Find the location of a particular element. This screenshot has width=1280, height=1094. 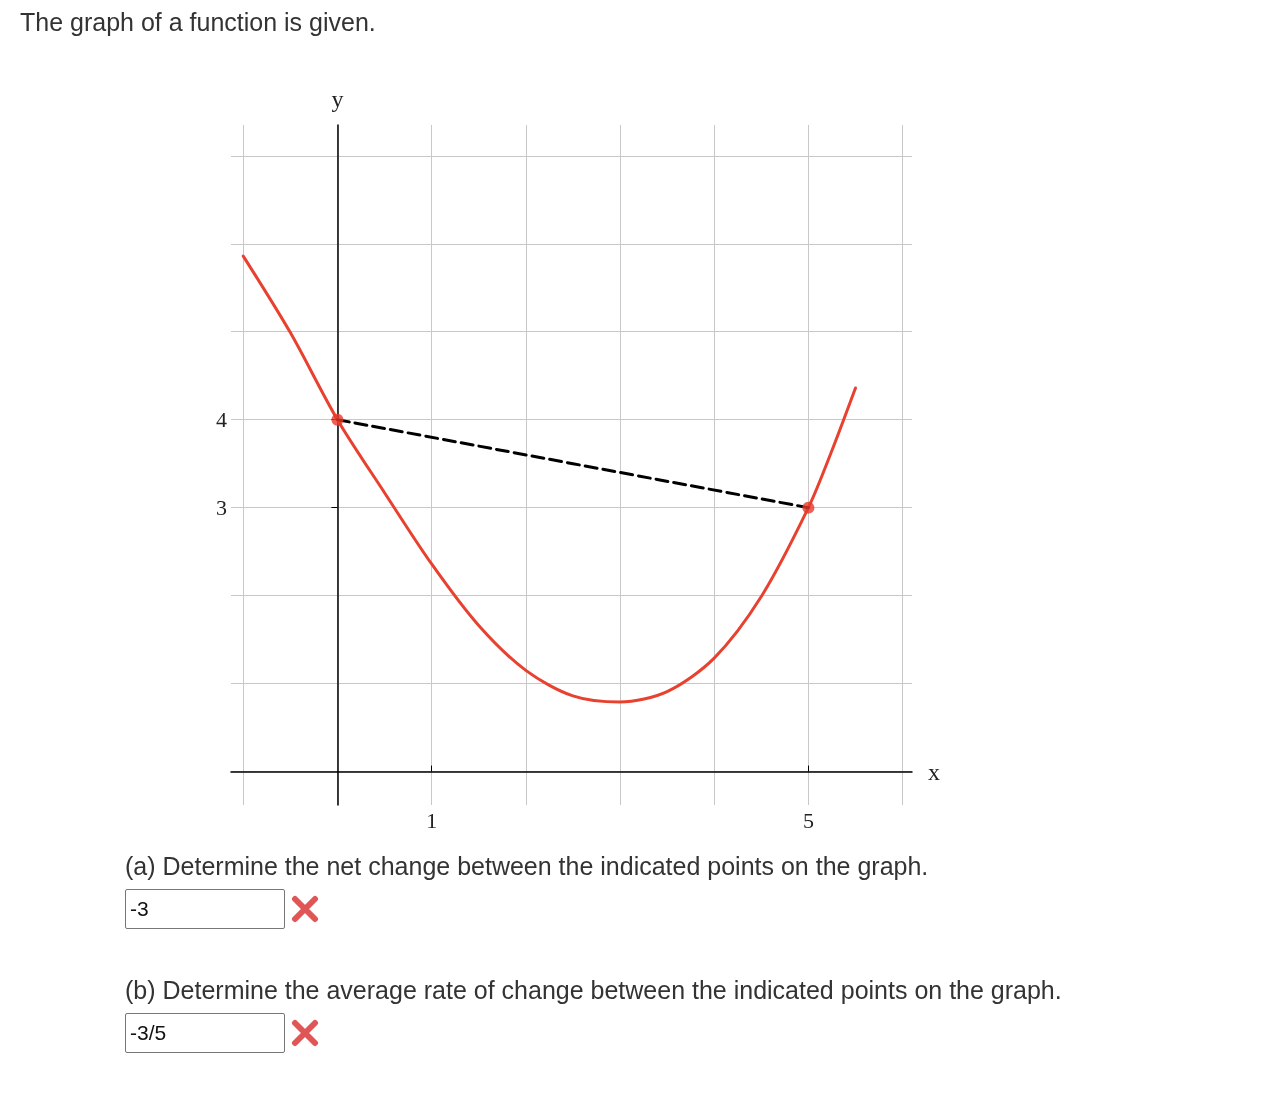

x-tick-label: 5 is located at coordinates (808, 820).